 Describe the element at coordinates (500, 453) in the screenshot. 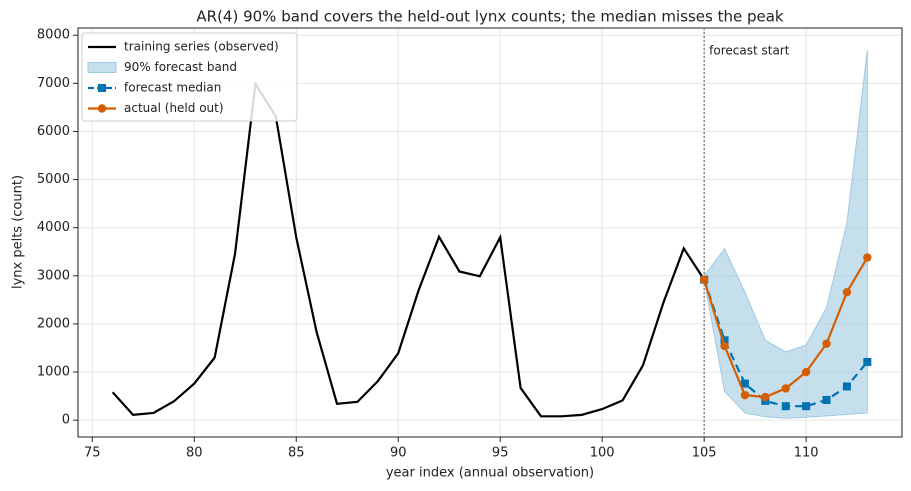

I see `x-tick-label: 95` at that location.